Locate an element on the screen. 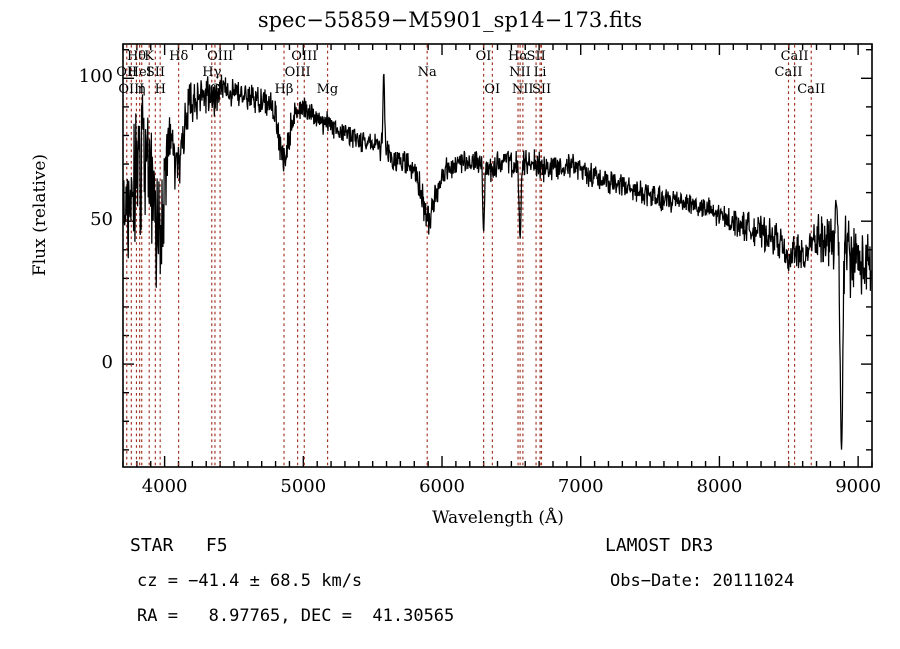 The width and height of the screenshot is (900, 649). page-title: spec−55859−M5901_sp14−173.fits is located at coordinates (450, 20).